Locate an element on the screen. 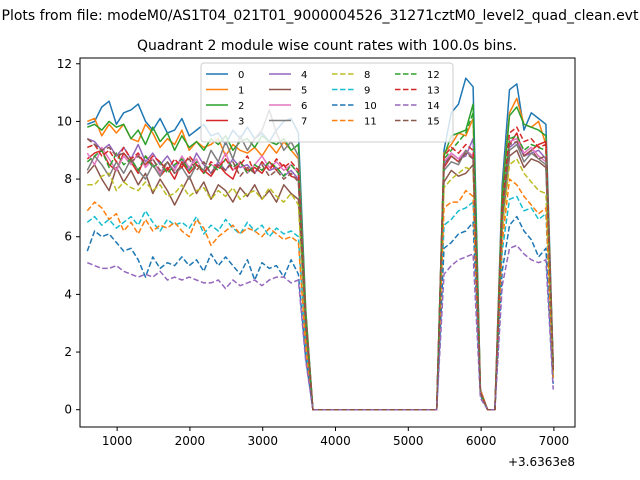 This screenshot has width=640, height=480. y-tick-label: 4 is located at coordinates (68, 294).